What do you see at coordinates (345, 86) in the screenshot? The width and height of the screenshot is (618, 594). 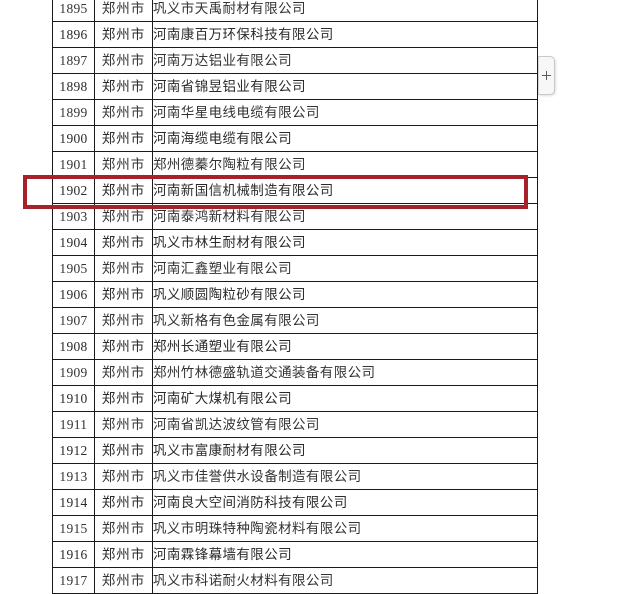 I see `cell-company-name: 河南省锦昱铝业有限公司` at bounding box center [345, 86].